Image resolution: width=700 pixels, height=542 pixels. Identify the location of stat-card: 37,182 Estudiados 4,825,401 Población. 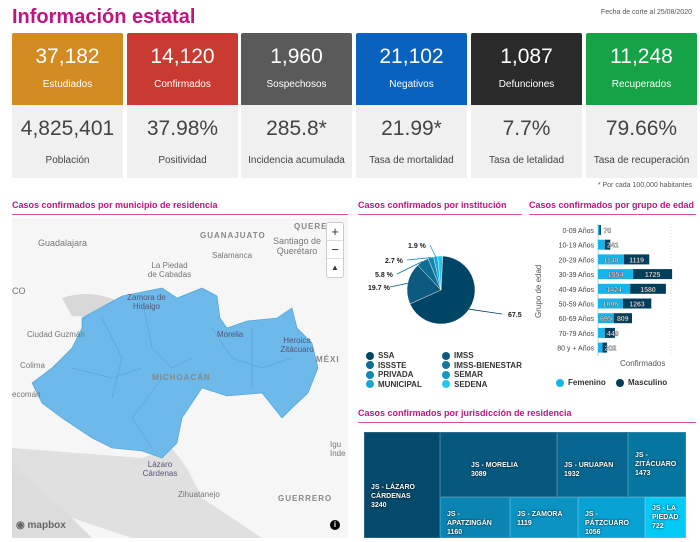
(67, 105).